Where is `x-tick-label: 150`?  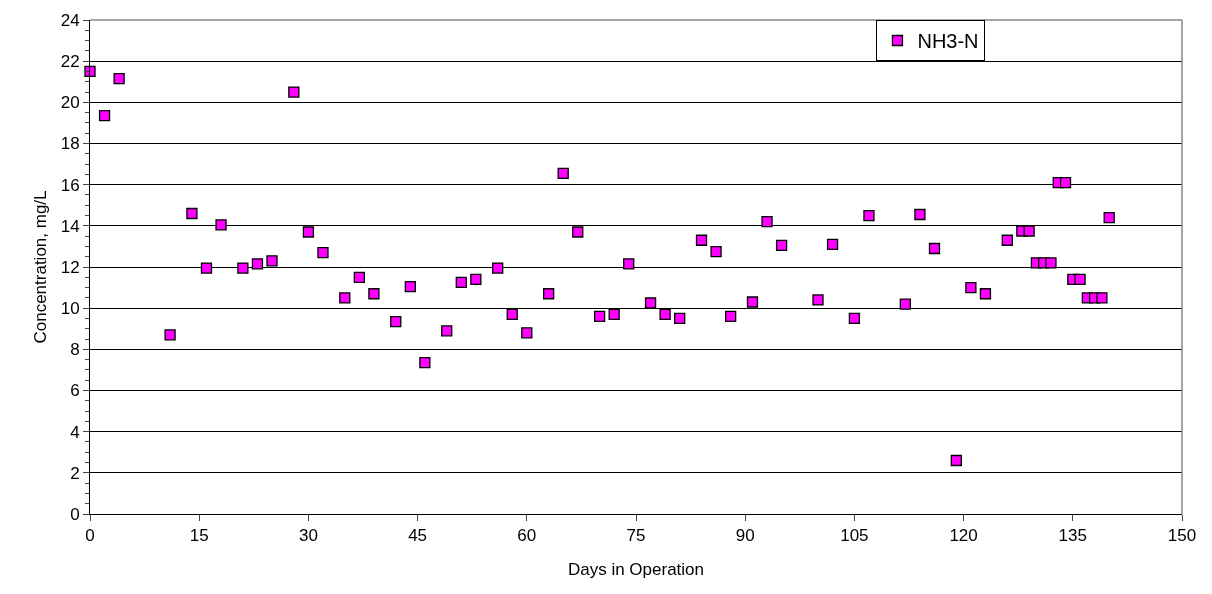
x-tick-label: 150 is located at coordinates (1182, 536).